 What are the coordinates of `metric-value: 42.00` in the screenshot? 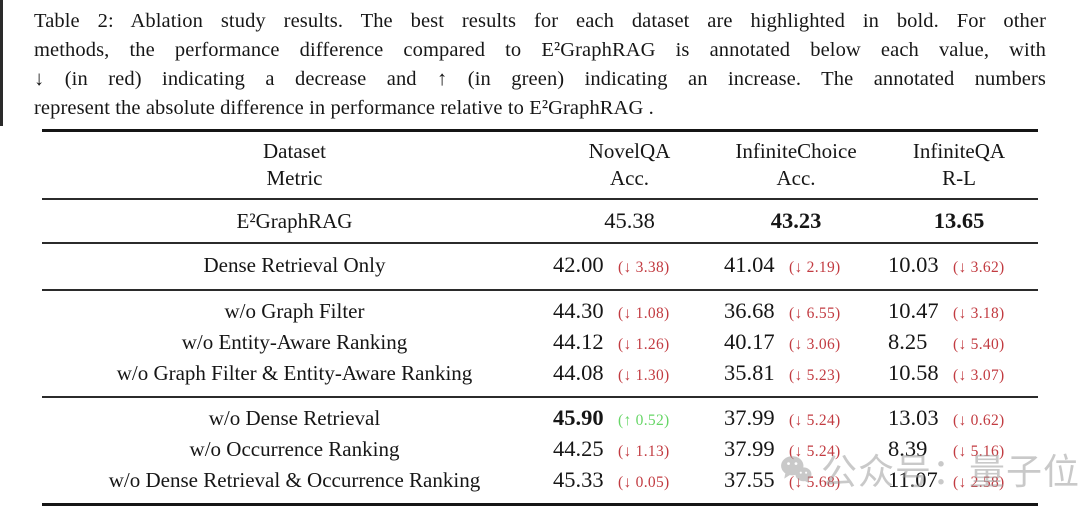 It's located at (578, 264).